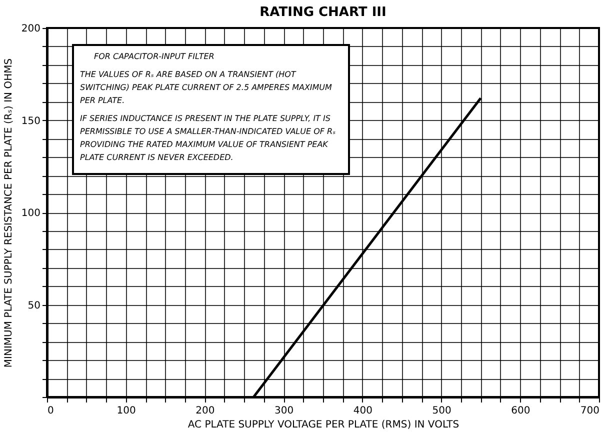 The width and height of the screenshot is (610, 436). I want to click on x-tick-label: 0, so click(51, 411).